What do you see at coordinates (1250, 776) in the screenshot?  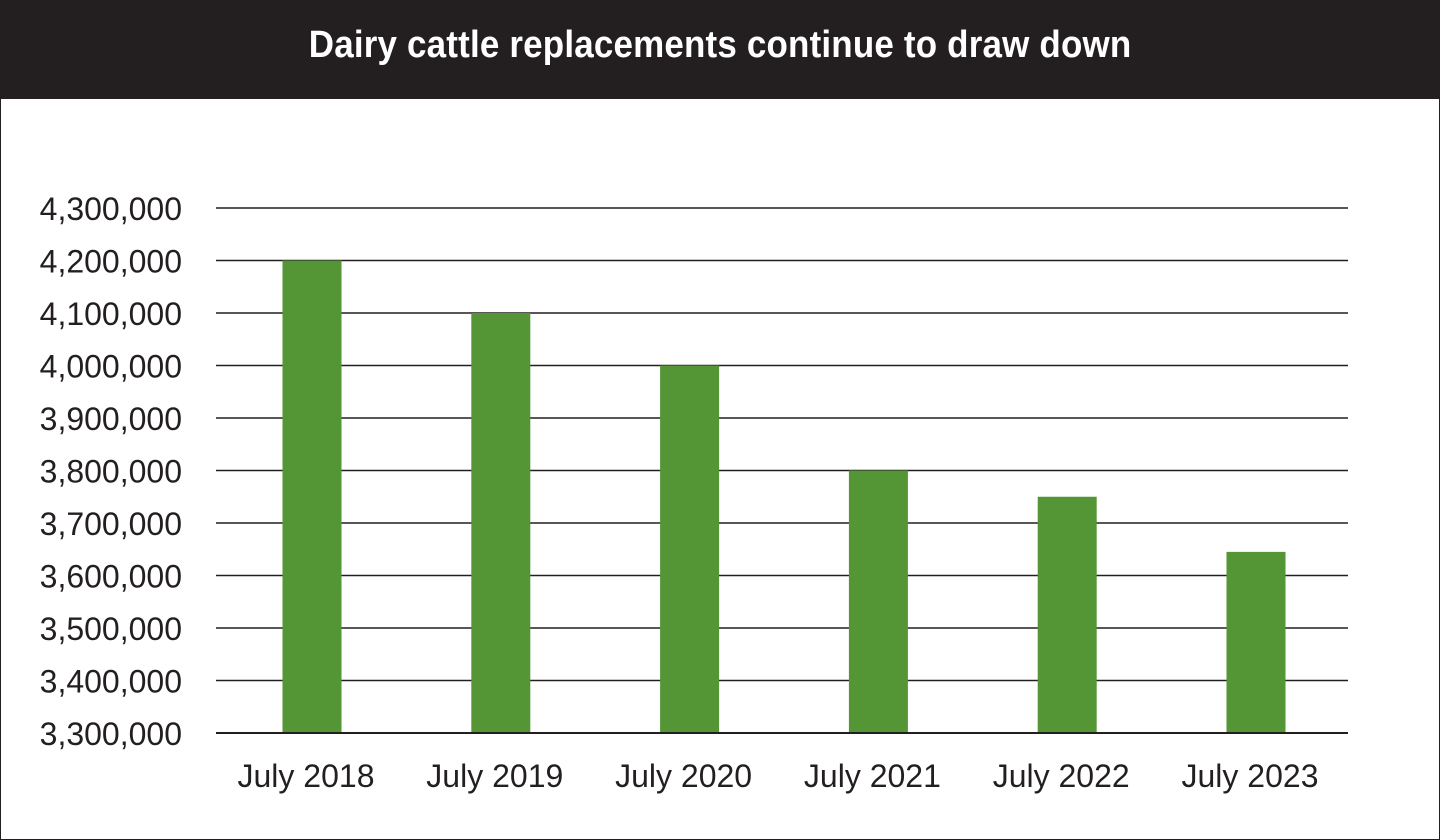 I see `x-tick-label: July 2023` at bounding box center [1250, 776].